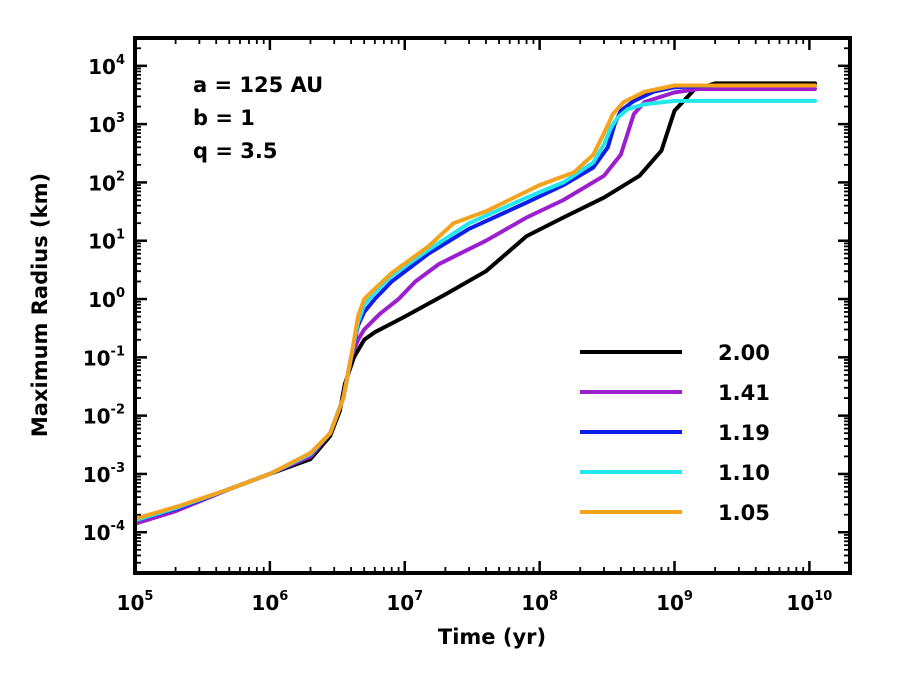 Image resolution: width=900 pixels, height=675 pixels. What do you see at coordinates (674, 602) in the screenshot?
I see `x-tick-label: 109` at bounding box center [674, 602].